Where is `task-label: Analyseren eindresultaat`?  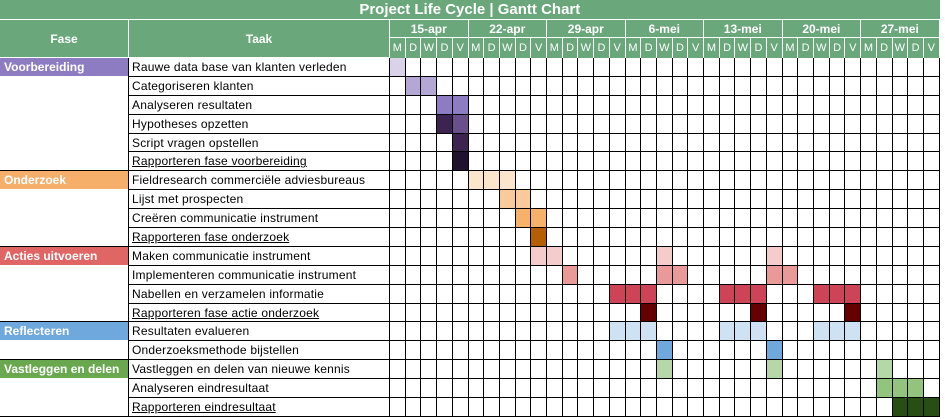 task-label: Analyseren eindresultaat is located at coordinates (200, 388).